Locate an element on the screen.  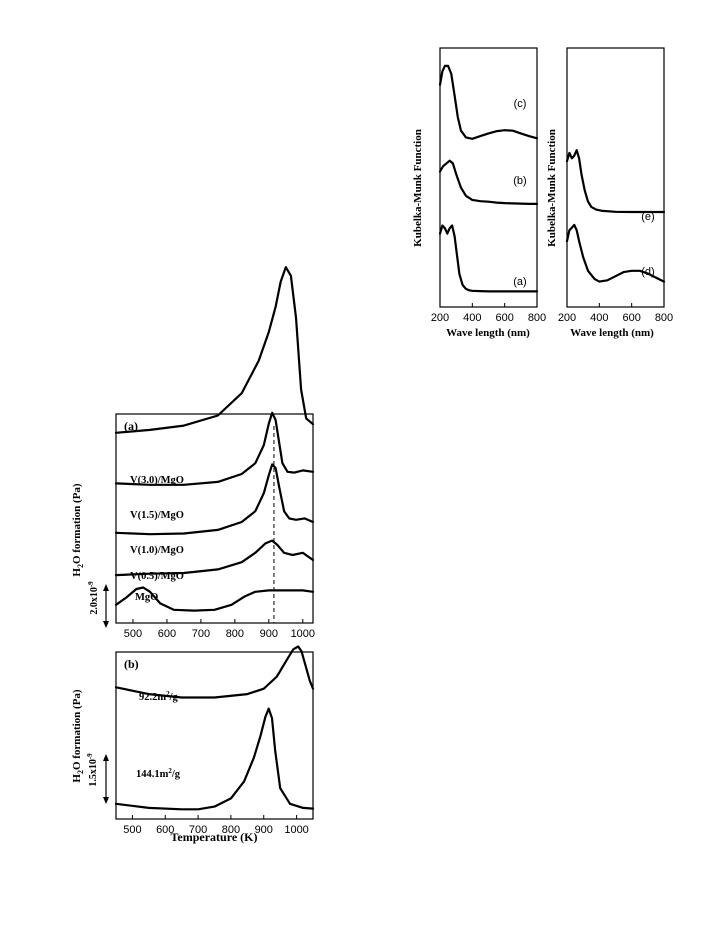
tpr-b-panel-label: (b) is located at coordinates (131, 664).